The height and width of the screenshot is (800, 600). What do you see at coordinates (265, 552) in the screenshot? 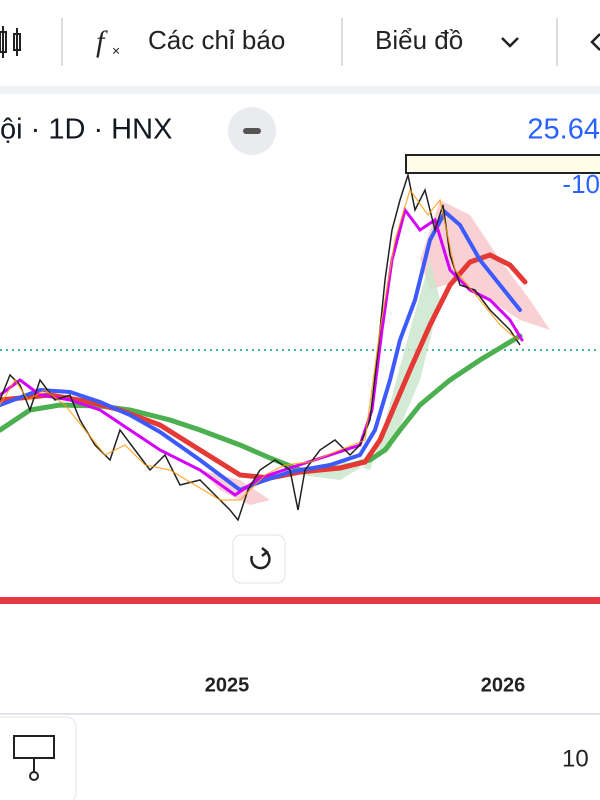
I see `reset-icon-arrow` at bounding box center [265, 552].